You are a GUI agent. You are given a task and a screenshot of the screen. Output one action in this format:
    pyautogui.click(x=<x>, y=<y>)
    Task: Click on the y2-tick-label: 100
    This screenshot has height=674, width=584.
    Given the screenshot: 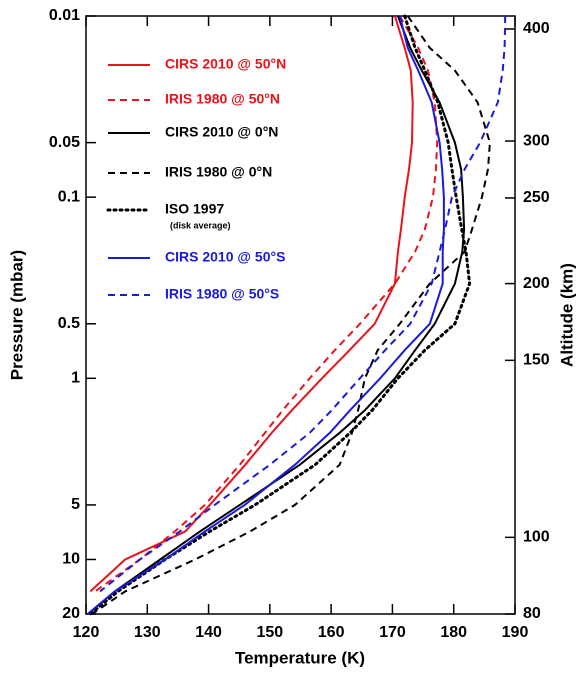 What is the action you would take?
    pyautogui.click(x=536, y=537)
    